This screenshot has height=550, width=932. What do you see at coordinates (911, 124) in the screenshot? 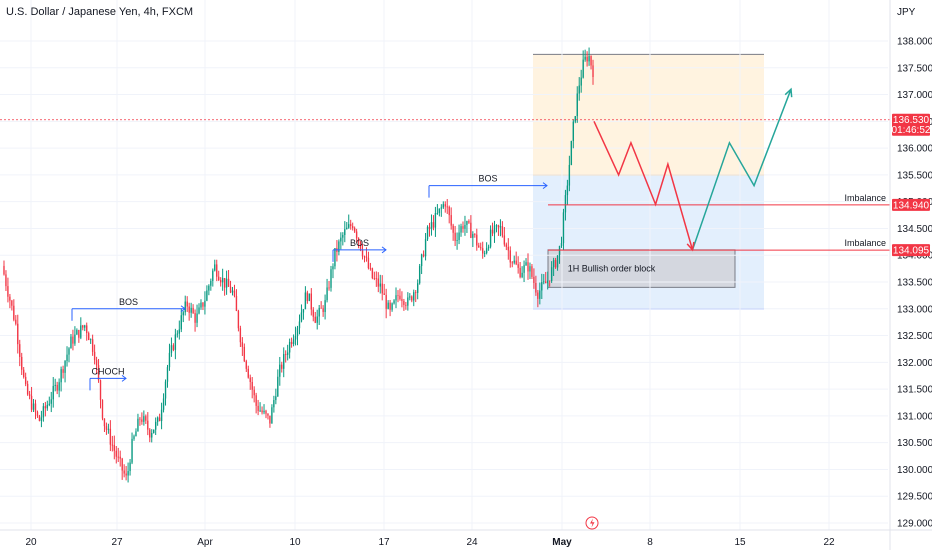
I see `current-price-tag` at bounding box center [911, 124].